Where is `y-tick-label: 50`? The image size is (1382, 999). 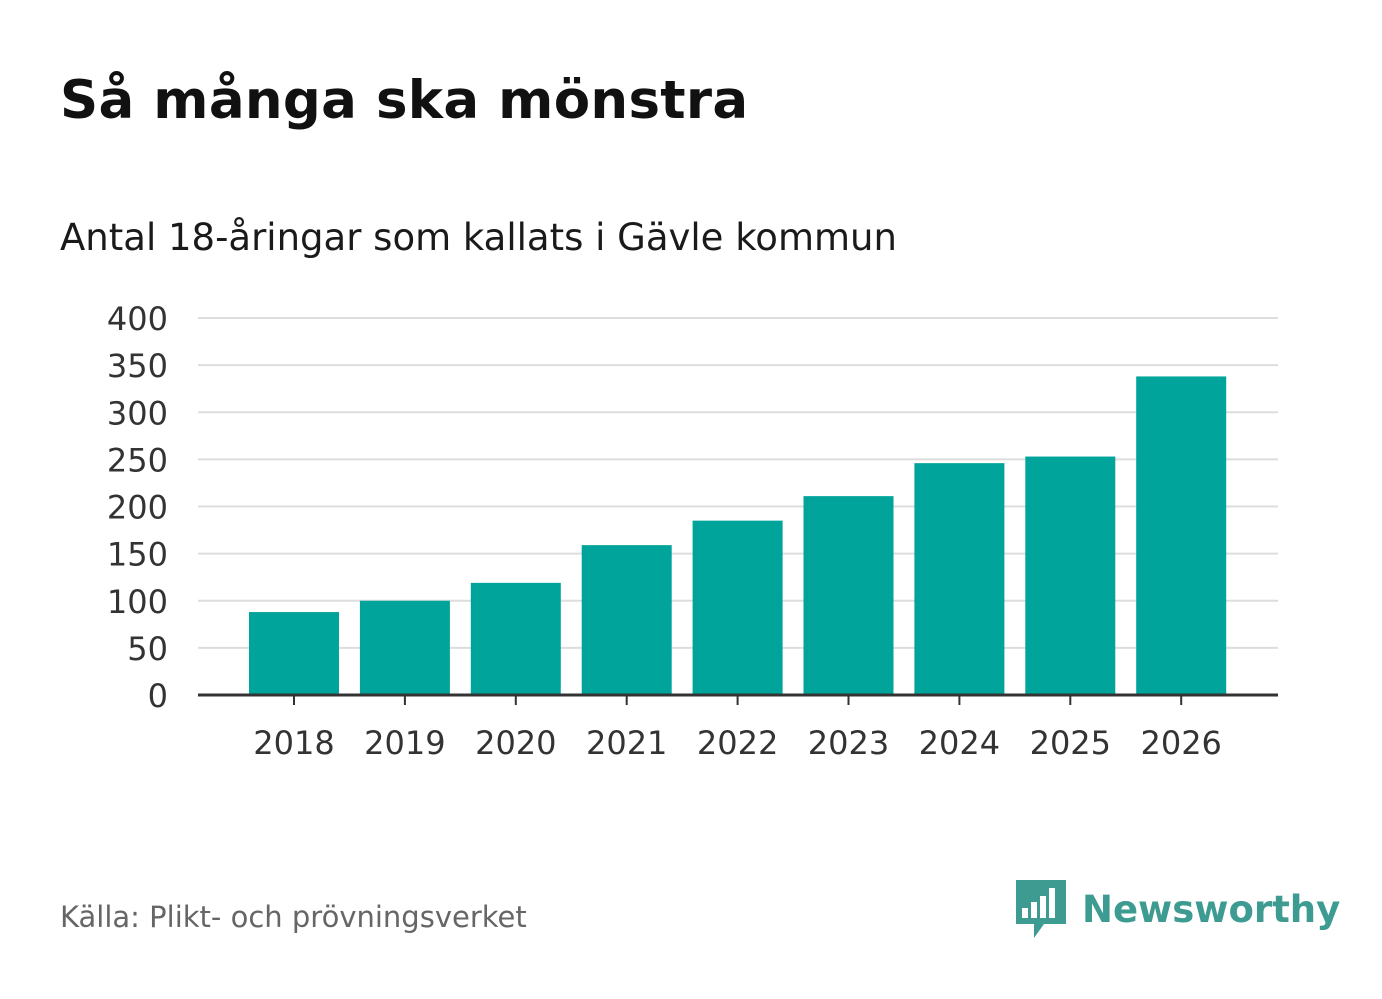 y-tick-label: 50 is located at coordinates (147, 649).